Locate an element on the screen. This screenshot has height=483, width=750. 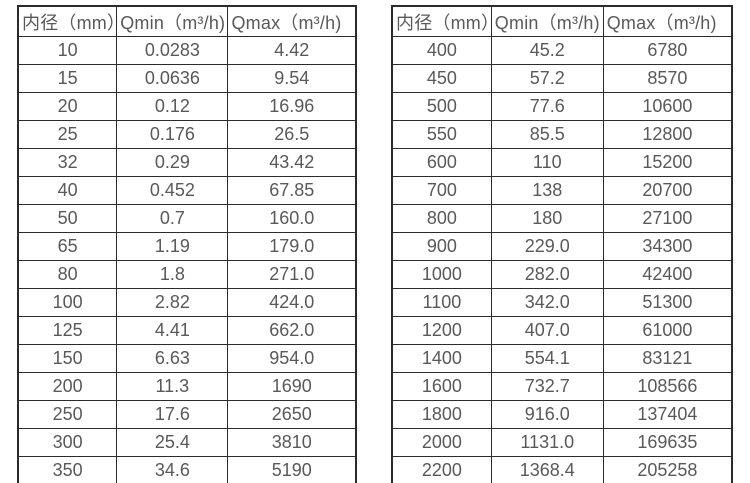
table-cell: 1368.4 is located at coordinates (547, 469).